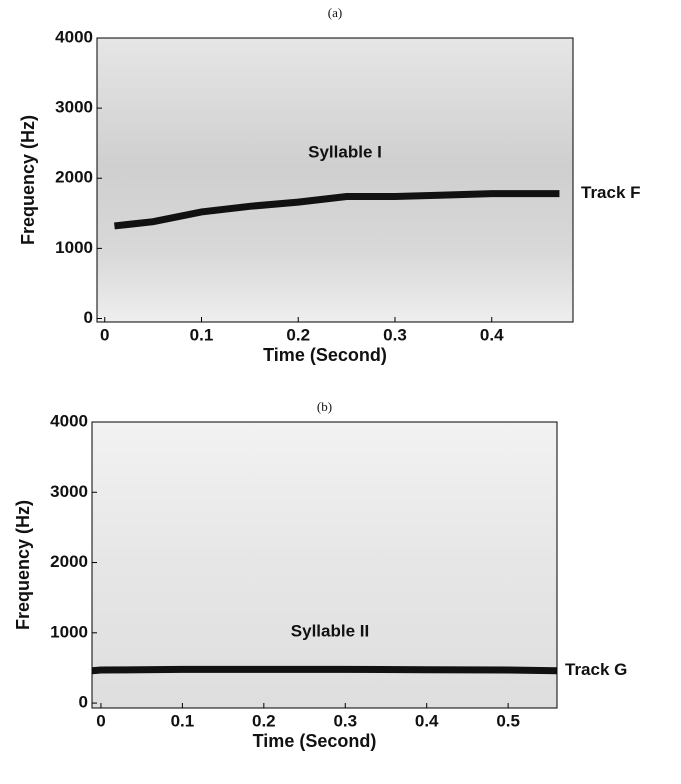  What do you see at coordinates (330, 630) in the screenshot?
I see `annotation: Syllable II` at bounding box center [330, 630].